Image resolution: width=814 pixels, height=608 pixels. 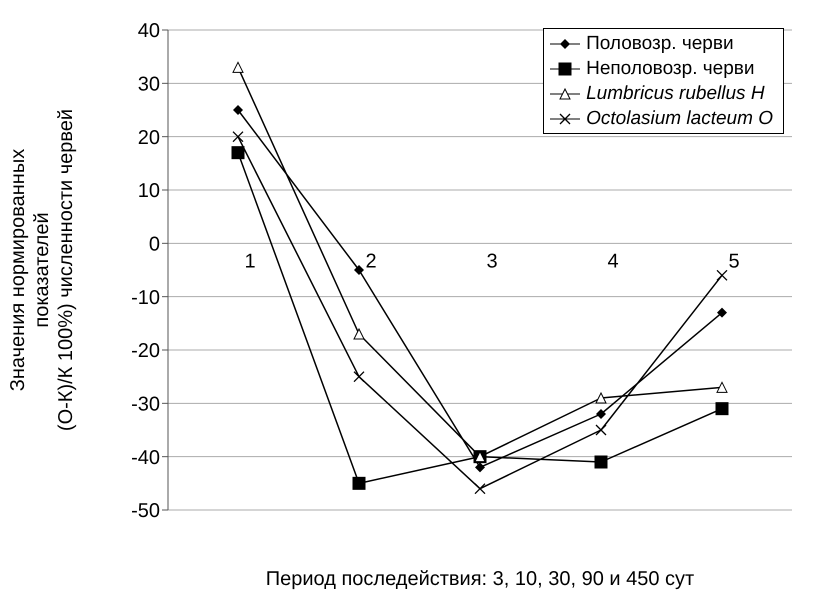 I want to click on y-tick-label: 0, so click(x=154, y=244).